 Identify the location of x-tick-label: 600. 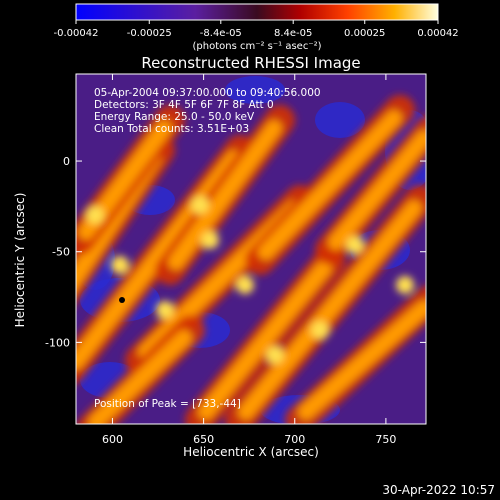
(112, 439).